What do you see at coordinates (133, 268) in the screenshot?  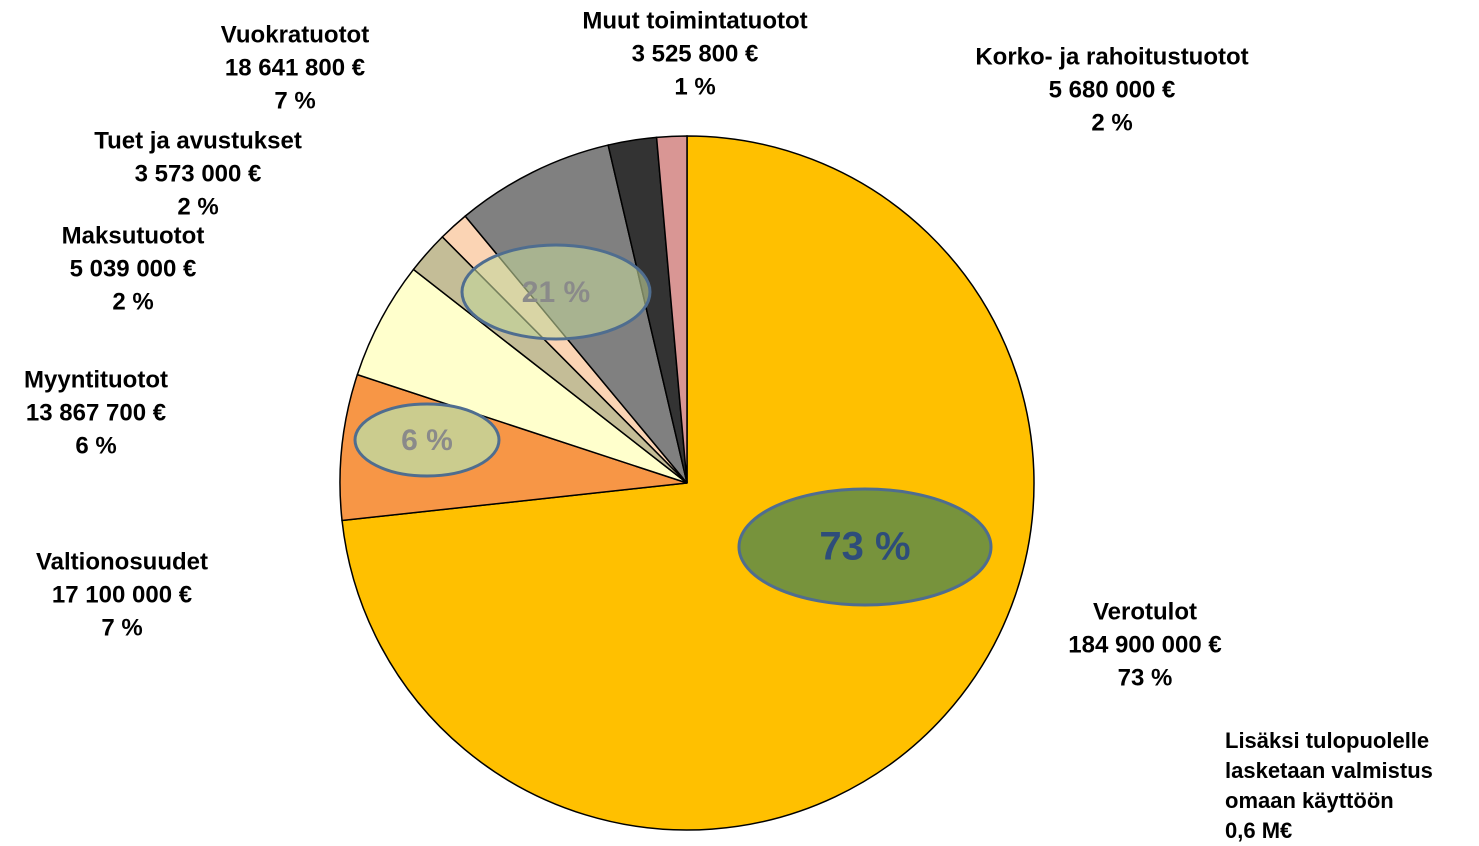 I see `slice-value: 5 039 000 €` at bounding box center [133, 268].